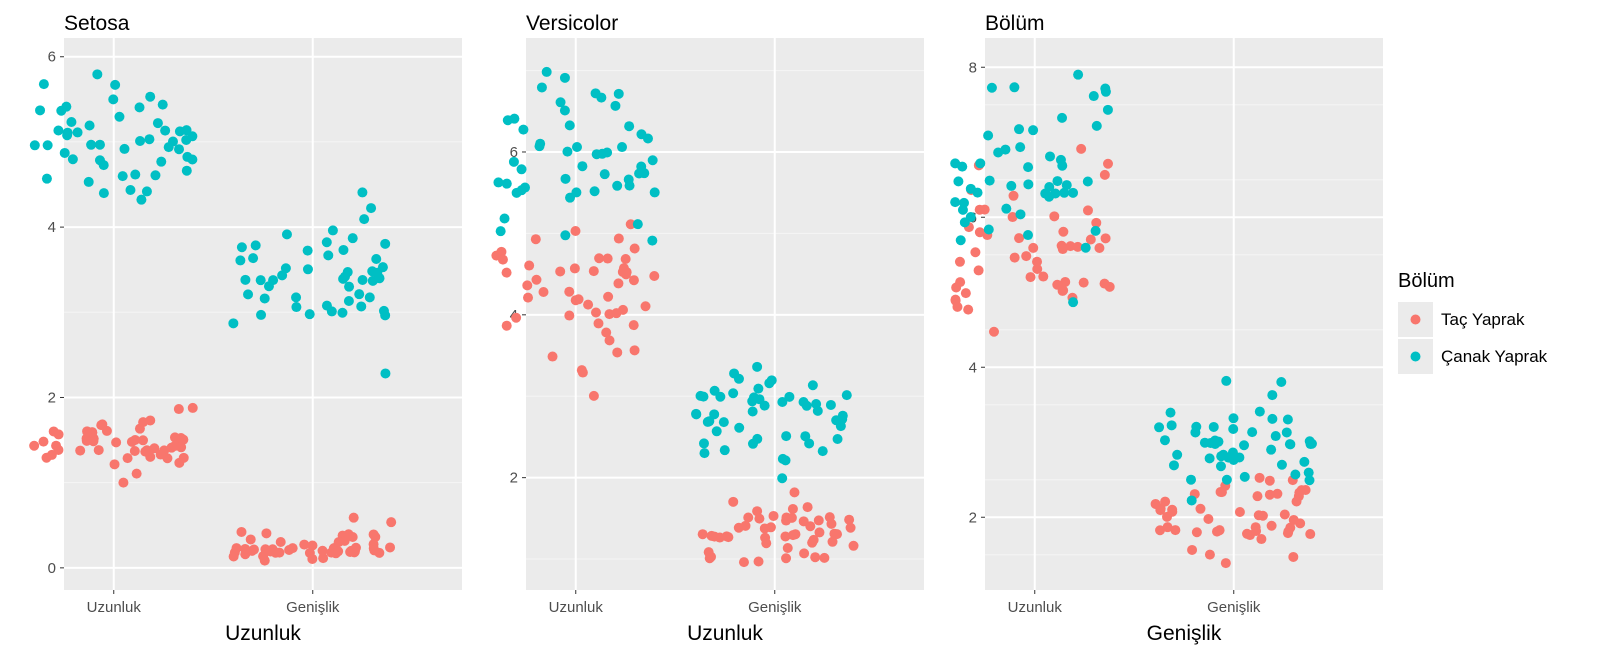  I want to click on legend: Bölüm Taç Yaprak Çanak Yaprak, so click(1473, 322).